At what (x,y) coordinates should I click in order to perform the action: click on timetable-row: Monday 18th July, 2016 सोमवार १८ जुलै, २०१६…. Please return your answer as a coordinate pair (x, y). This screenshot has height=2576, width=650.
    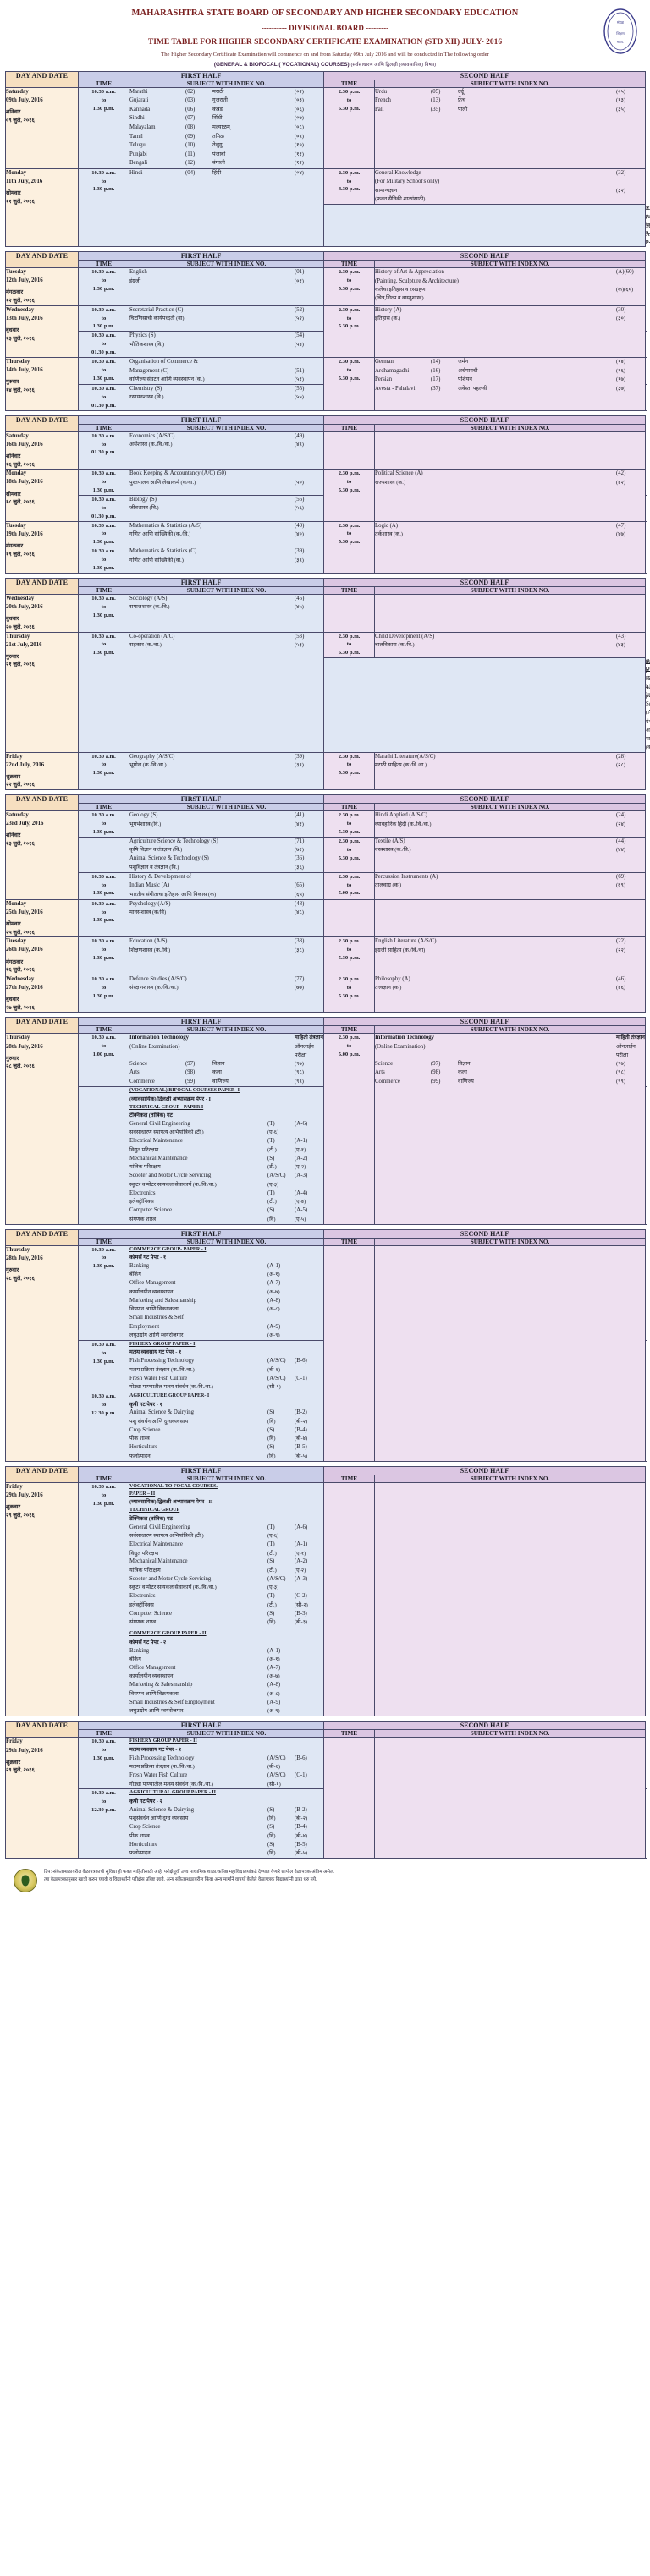
    Looking at the image, I should click on (326, 496).